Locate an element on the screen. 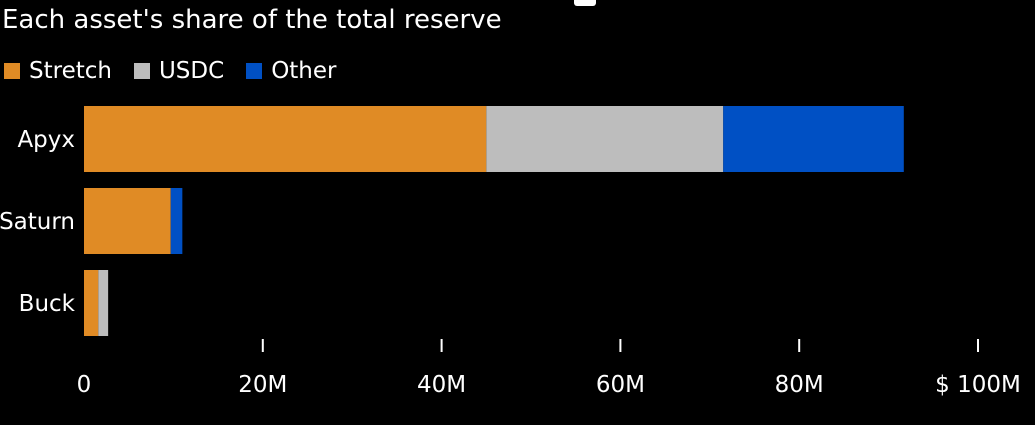  category-label-saturn: Saturn is located at coordinates (37, 222).